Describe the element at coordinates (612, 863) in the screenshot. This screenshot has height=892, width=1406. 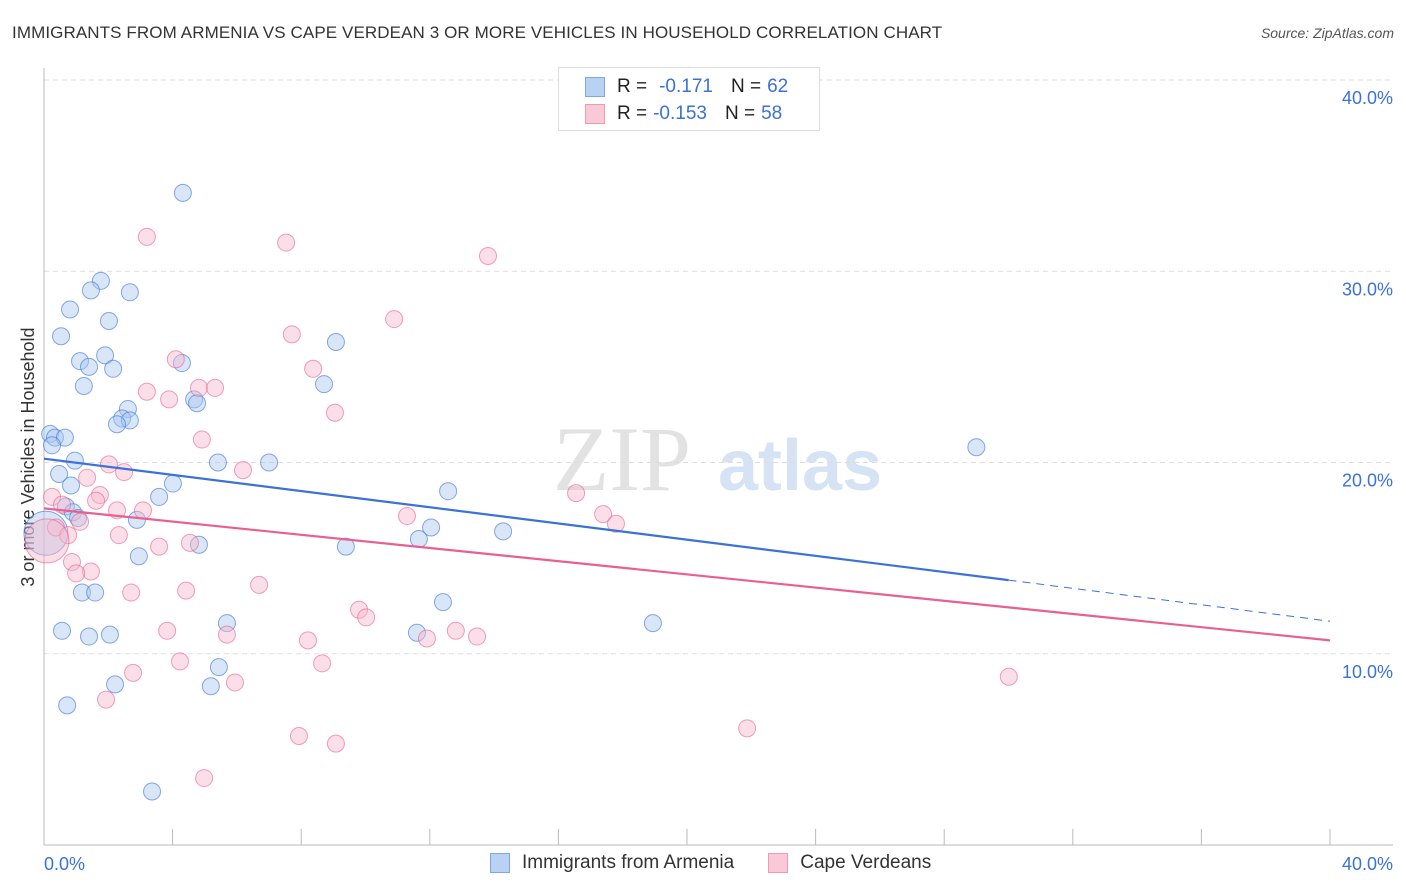
I see `legend-item-armenia: Immigrants from Armenia` at that location.